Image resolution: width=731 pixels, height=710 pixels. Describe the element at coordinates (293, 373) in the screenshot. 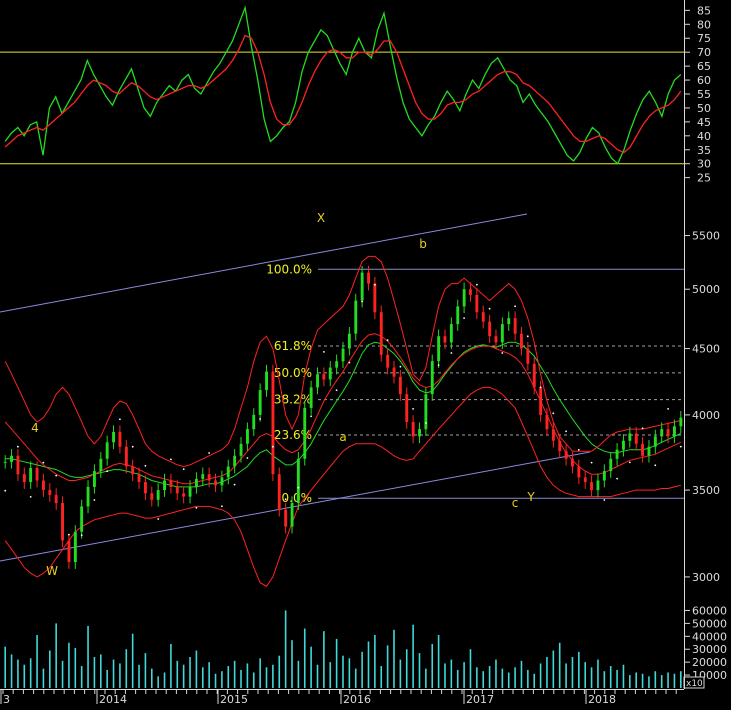

I see `fib-level-label: 50.0%` at that location.